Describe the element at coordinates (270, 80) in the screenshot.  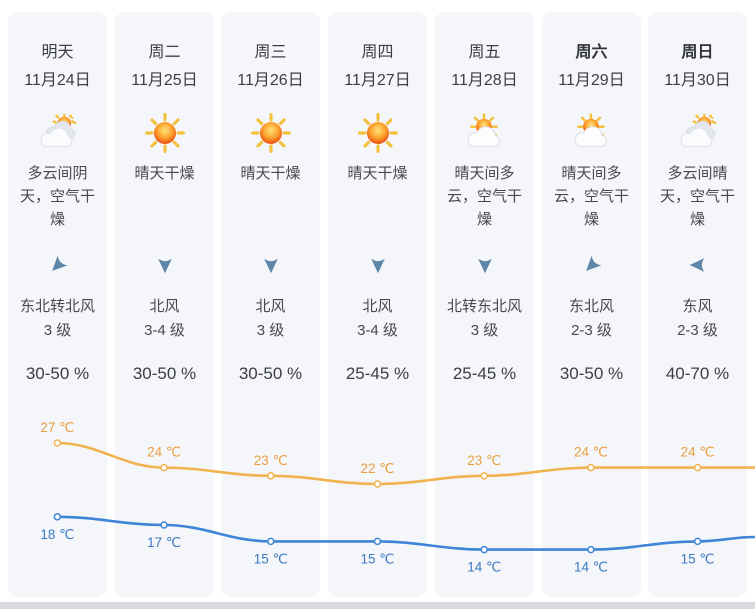
I see `date-label: 11月26日` at that location.